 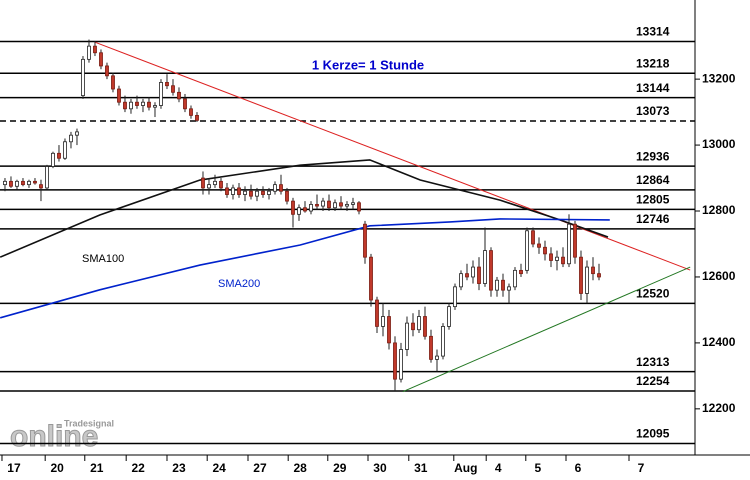 What do you see at coordinates (465, 468) in the screenshot?
I see `x-tick-label: Aug` at bounding box center [465, 468].